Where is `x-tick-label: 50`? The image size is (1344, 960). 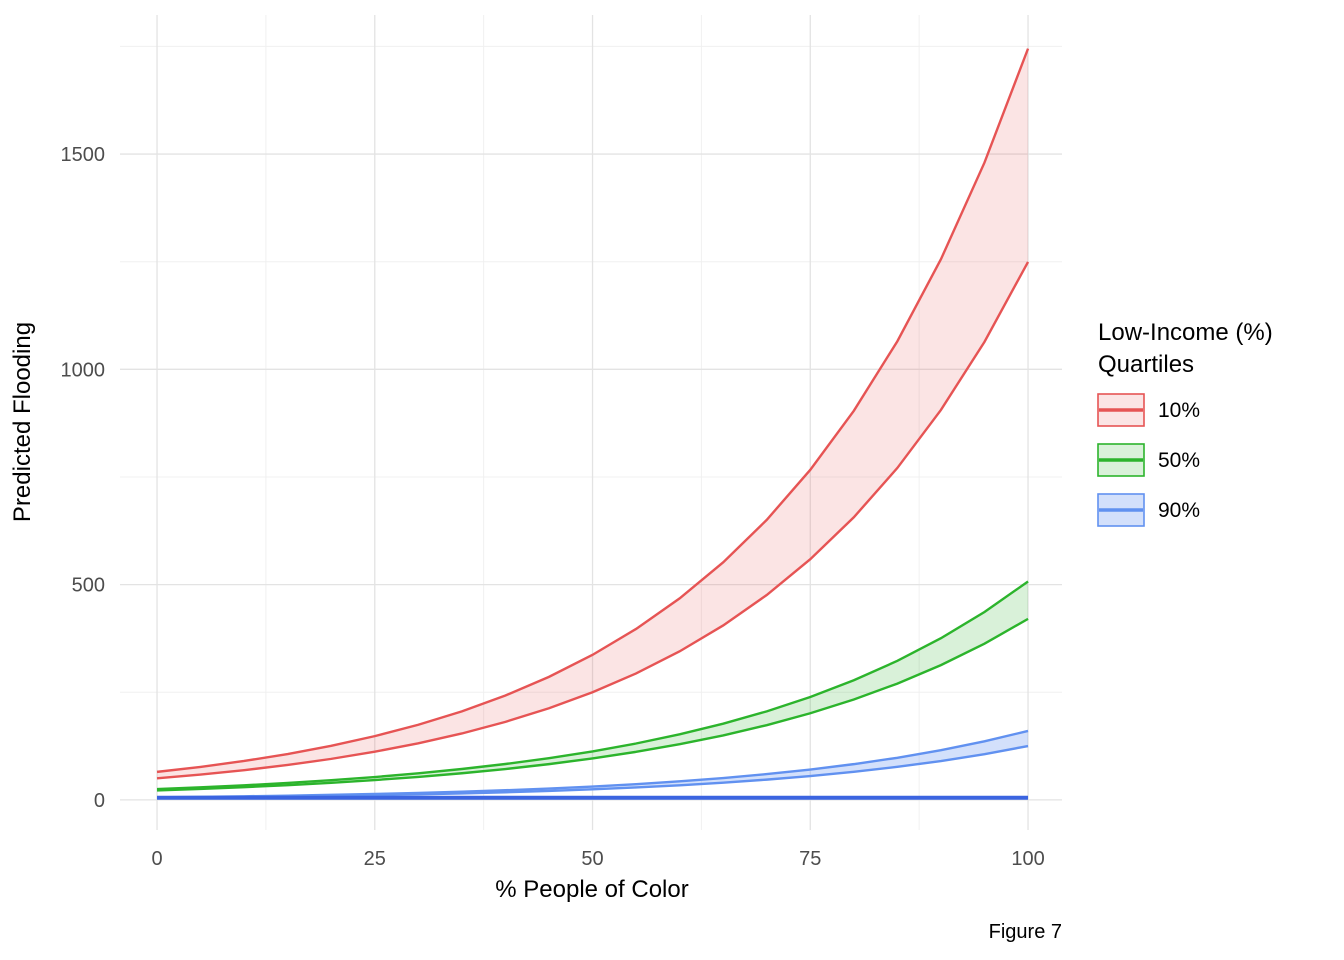
x-tick-label: 50 is located at coordinates (592, 859).